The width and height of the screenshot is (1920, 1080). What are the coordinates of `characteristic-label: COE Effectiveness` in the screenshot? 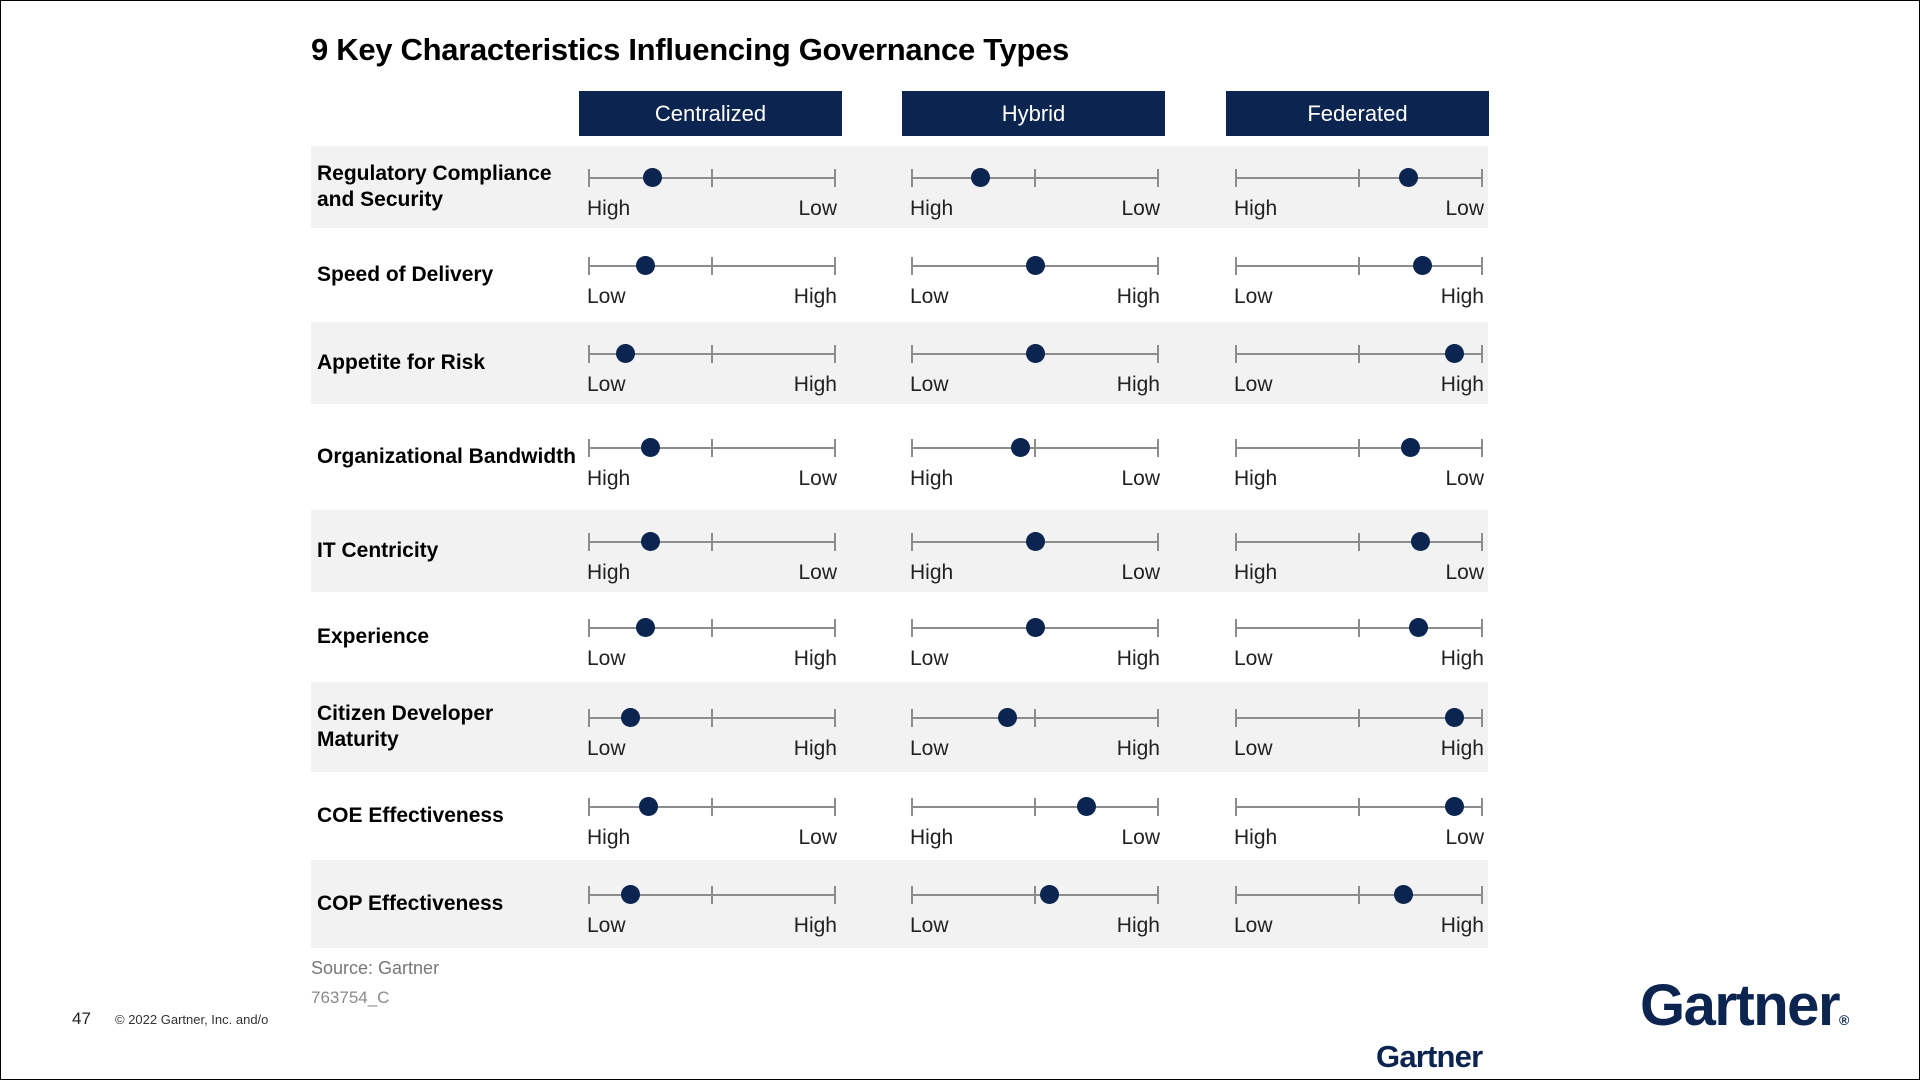 It's located at (410, 815).